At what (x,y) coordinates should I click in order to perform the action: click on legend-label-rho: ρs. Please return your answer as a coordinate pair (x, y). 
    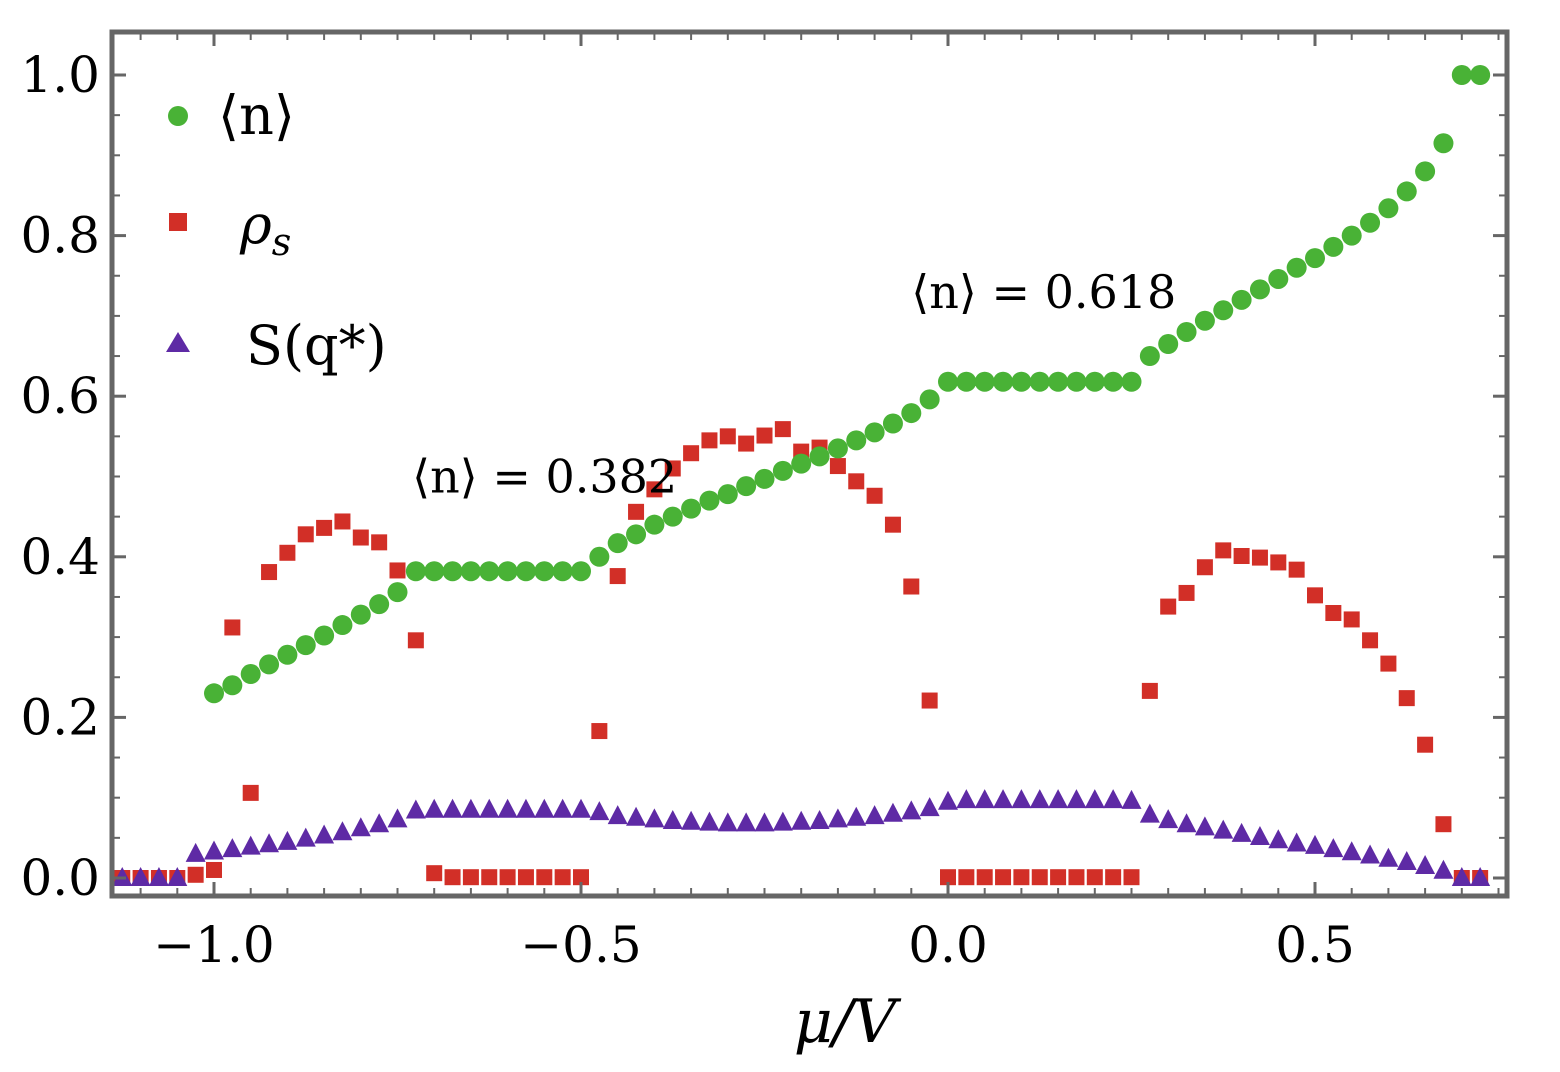
    Looking at the image, I should click on (265, 228).